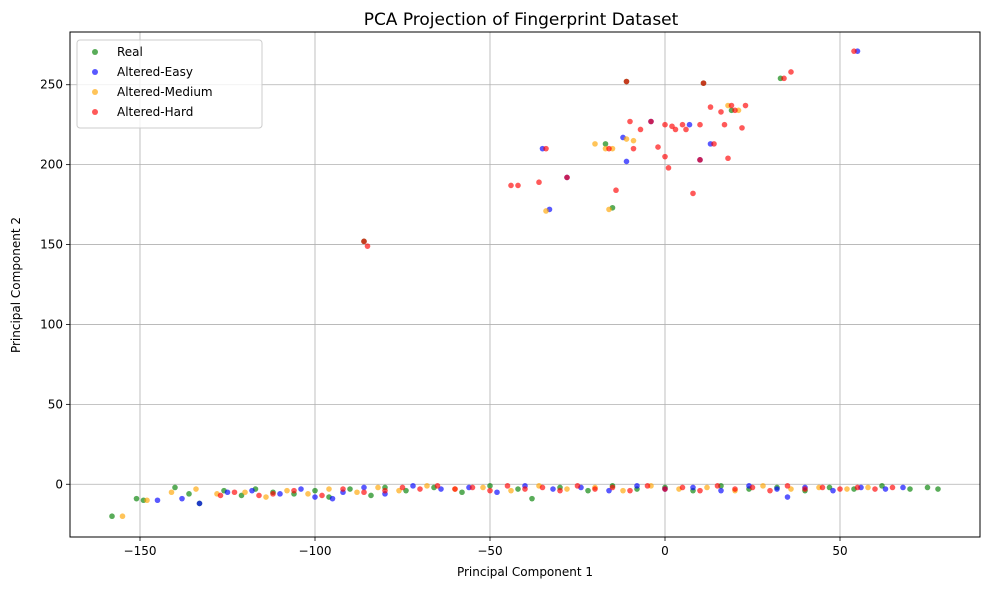 The image size is (990, 590). What do you see at coordinates (169, 84) in the screenshot?
I see `legend-box` at bounding box center [169, 84].